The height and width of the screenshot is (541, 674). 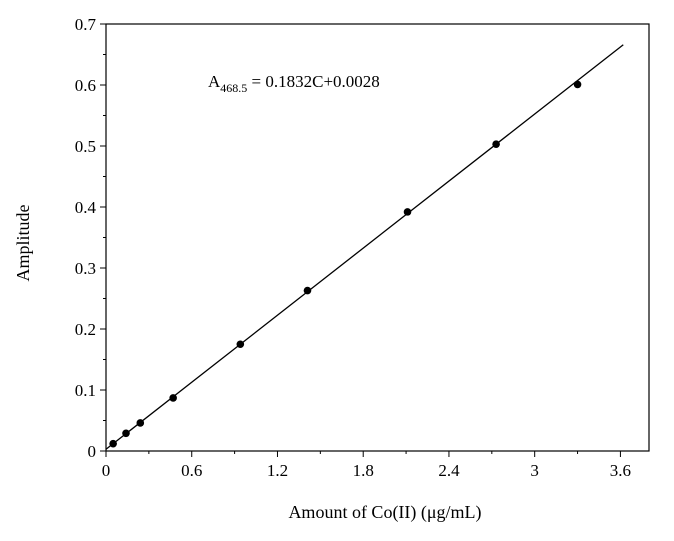 What do you see at coordinates (620, 470) in the screenshot?
I see `x-tick-label: 3.6` at bounding box center [620, 470].